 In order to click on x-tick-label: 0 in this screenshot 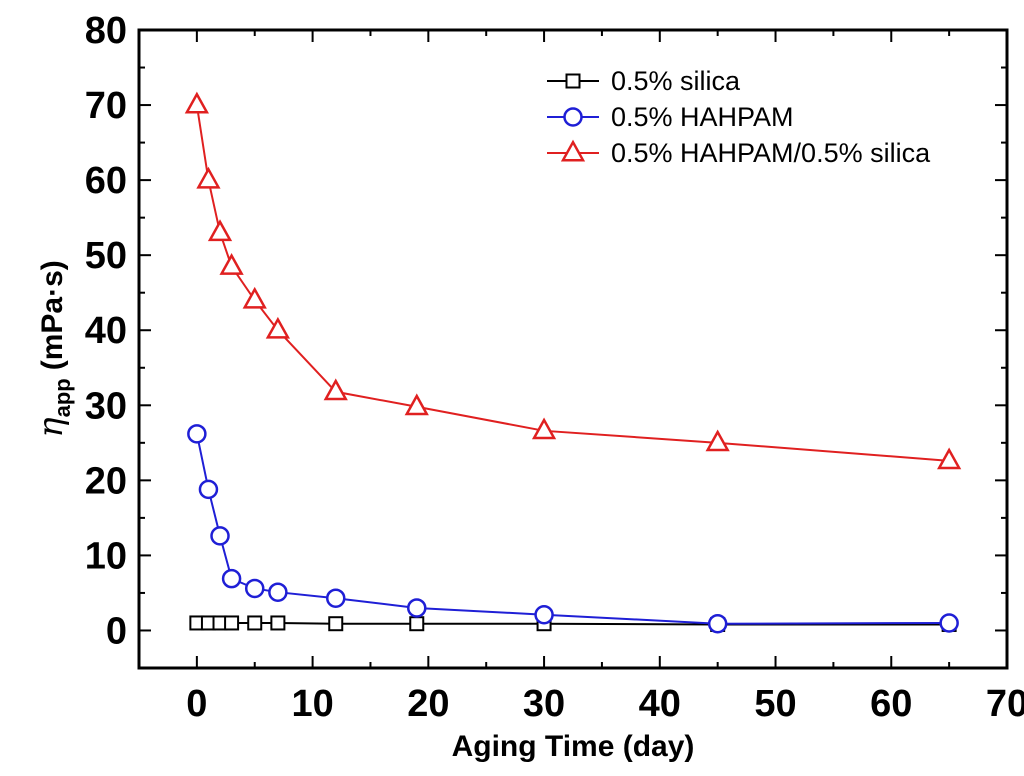, I will do `click(196, 704)`.